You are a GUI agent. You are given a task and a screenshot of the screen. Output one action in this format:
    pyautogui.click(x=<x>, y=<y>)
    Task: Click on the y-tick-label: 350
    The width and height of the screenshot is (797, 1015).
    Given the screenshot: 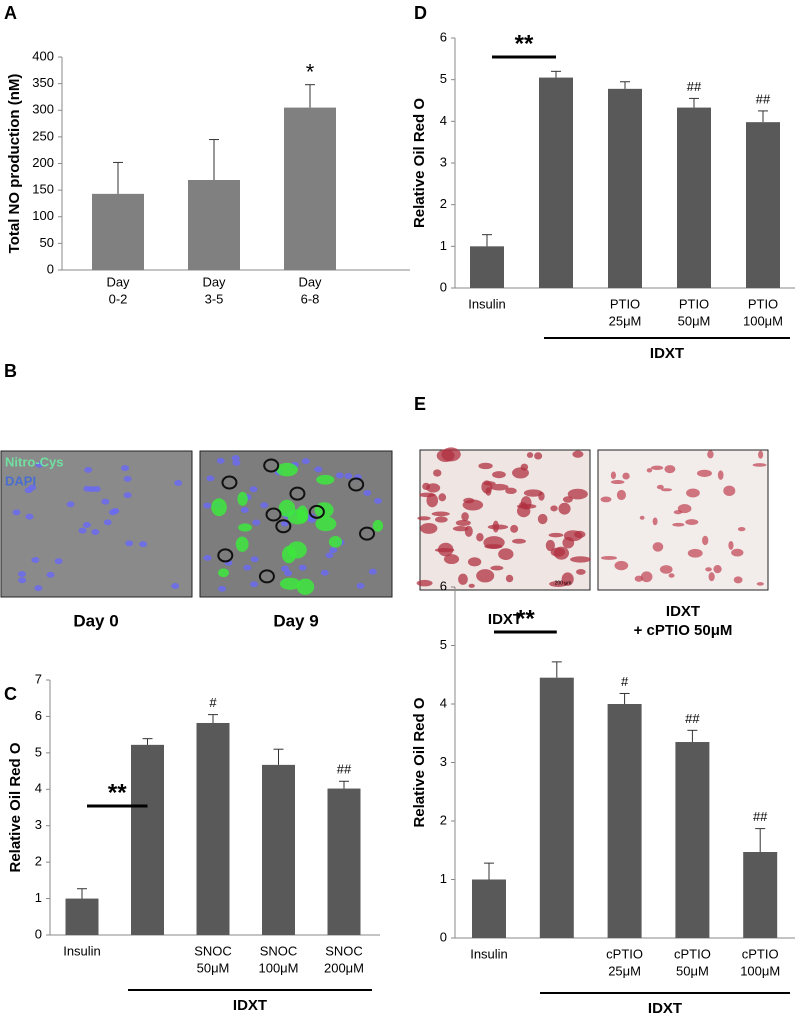 What is the action you would take?
    pyautogui.click(x=43, y=82)
    